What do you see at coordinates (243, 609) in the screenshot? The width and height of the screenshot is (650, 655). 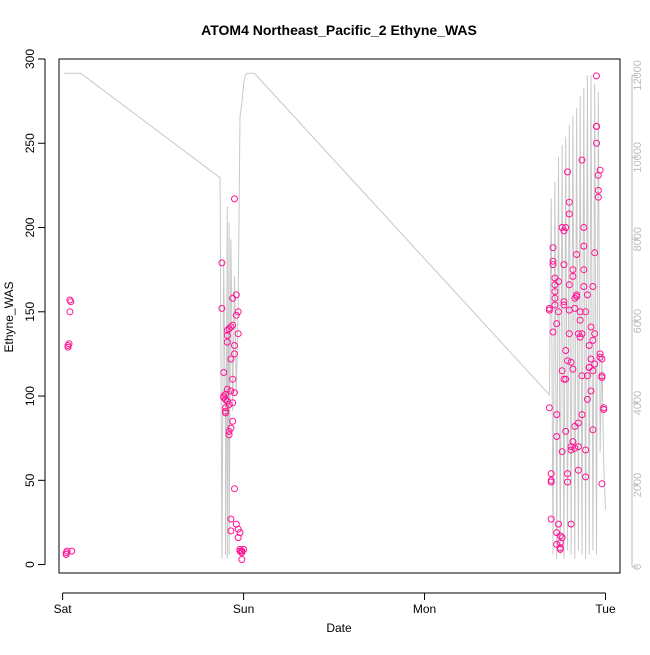 I see `x-tick-label: Sun` at bounding box center [243, 609].